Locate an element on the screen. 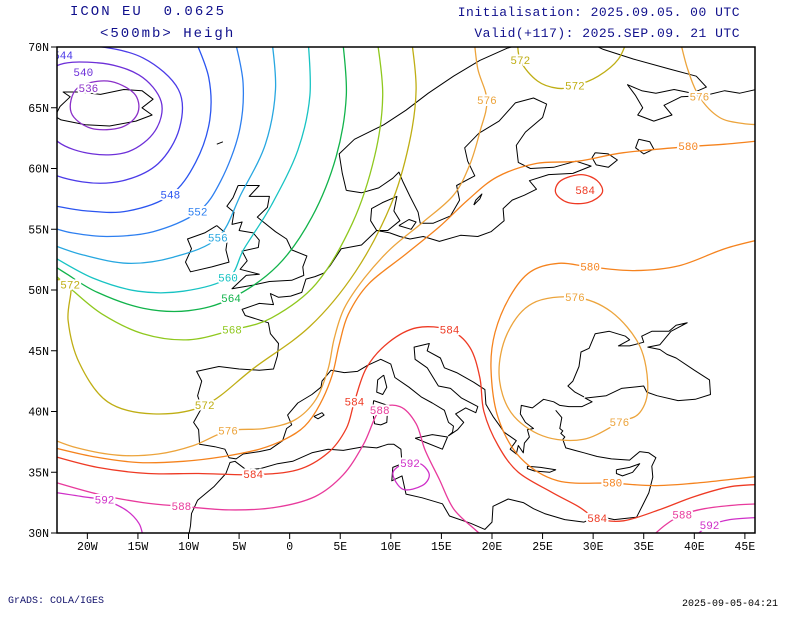 The width and height of the screenshot is (800, 618). model-title: ICON EU 0.0625 is located at coordinates (148, 12).